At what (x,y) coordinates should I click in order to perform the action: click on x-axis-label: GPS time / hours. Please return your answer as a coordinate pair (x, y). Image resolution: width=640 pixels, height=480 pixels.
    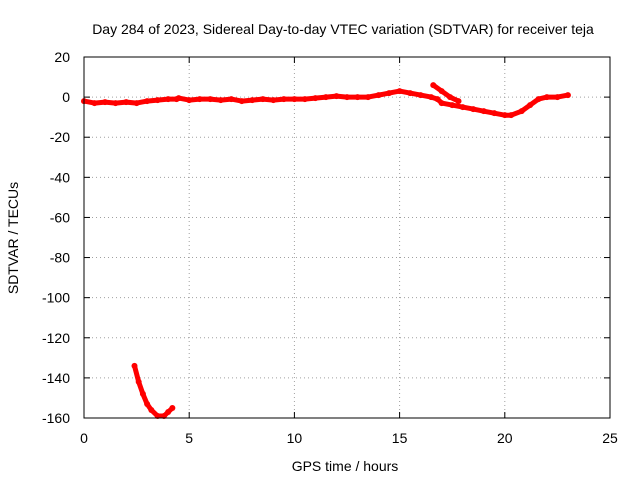
    Looking at the image, I should click on (345, 466).